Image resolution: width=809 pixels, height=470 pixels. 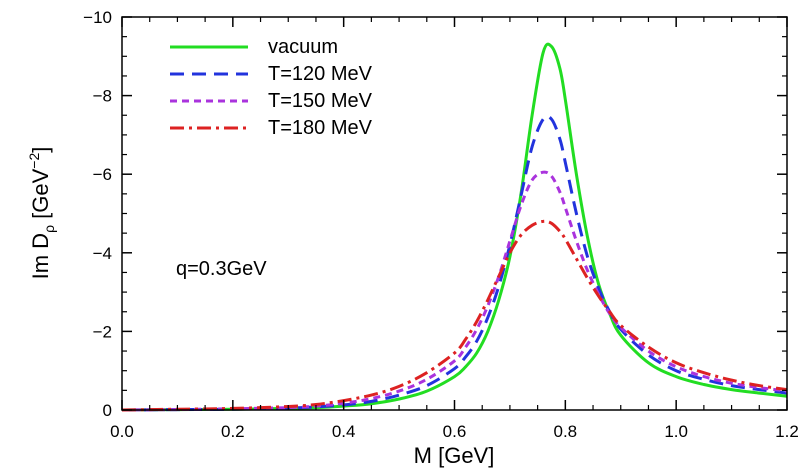 What do you see at coordinates (320, 101) in the screenshot?
I see `legend-label-2: T=150 MeV` at bounding box center [320, 101].